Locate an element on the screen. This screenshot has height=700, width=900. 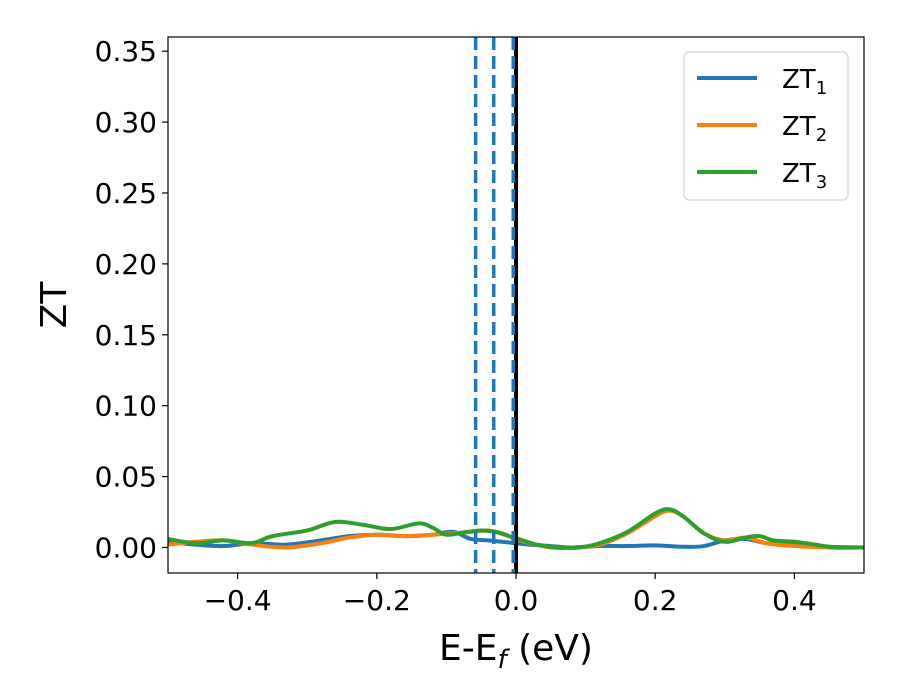
legend: ZT1 ZT2 ZT3 is located at coordinates (766, 126).